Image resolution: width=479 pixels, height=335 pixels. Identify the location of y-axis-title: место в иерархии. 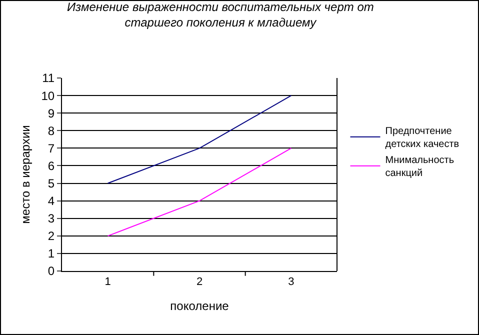
(25, 174).